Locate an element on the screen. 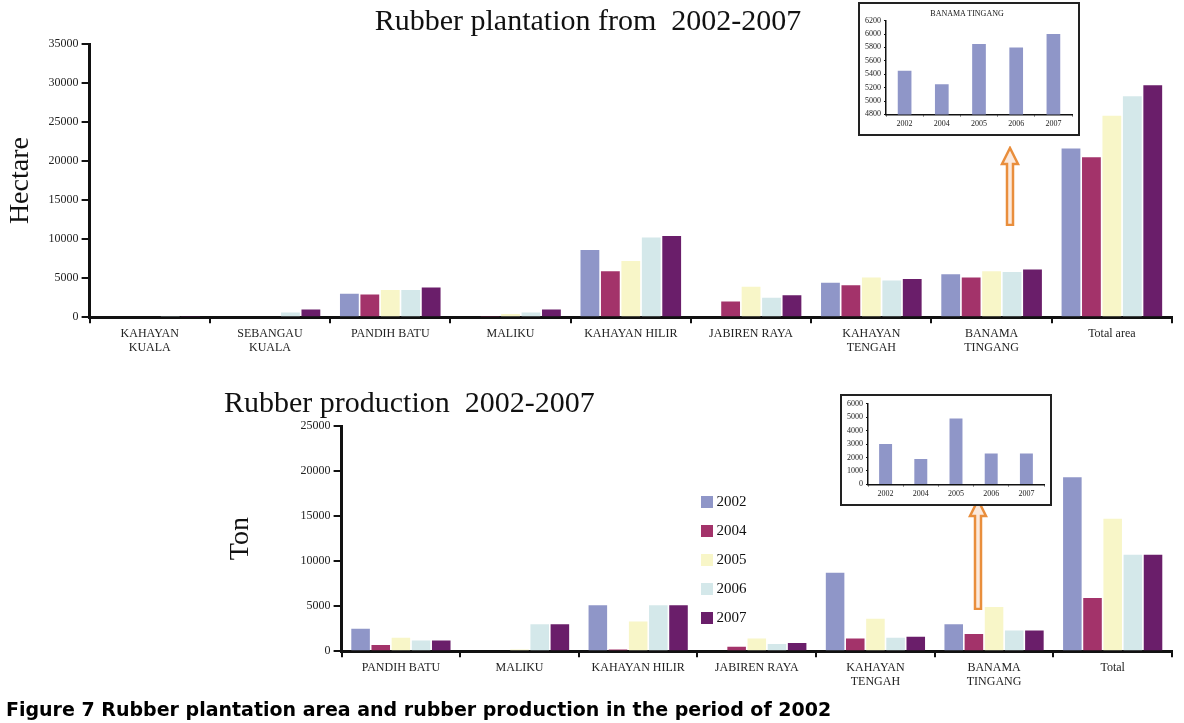 The image size is (1184, 723). x-tick-label: 2002 is located at coordinates (904, 124).